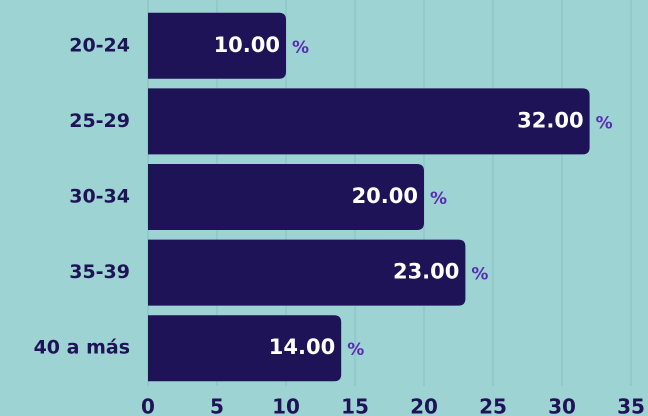  What do you see at coordinates (424, 405) in the screenshot?
I see `x-tick-label: 20` at bounding box center [424, 405].